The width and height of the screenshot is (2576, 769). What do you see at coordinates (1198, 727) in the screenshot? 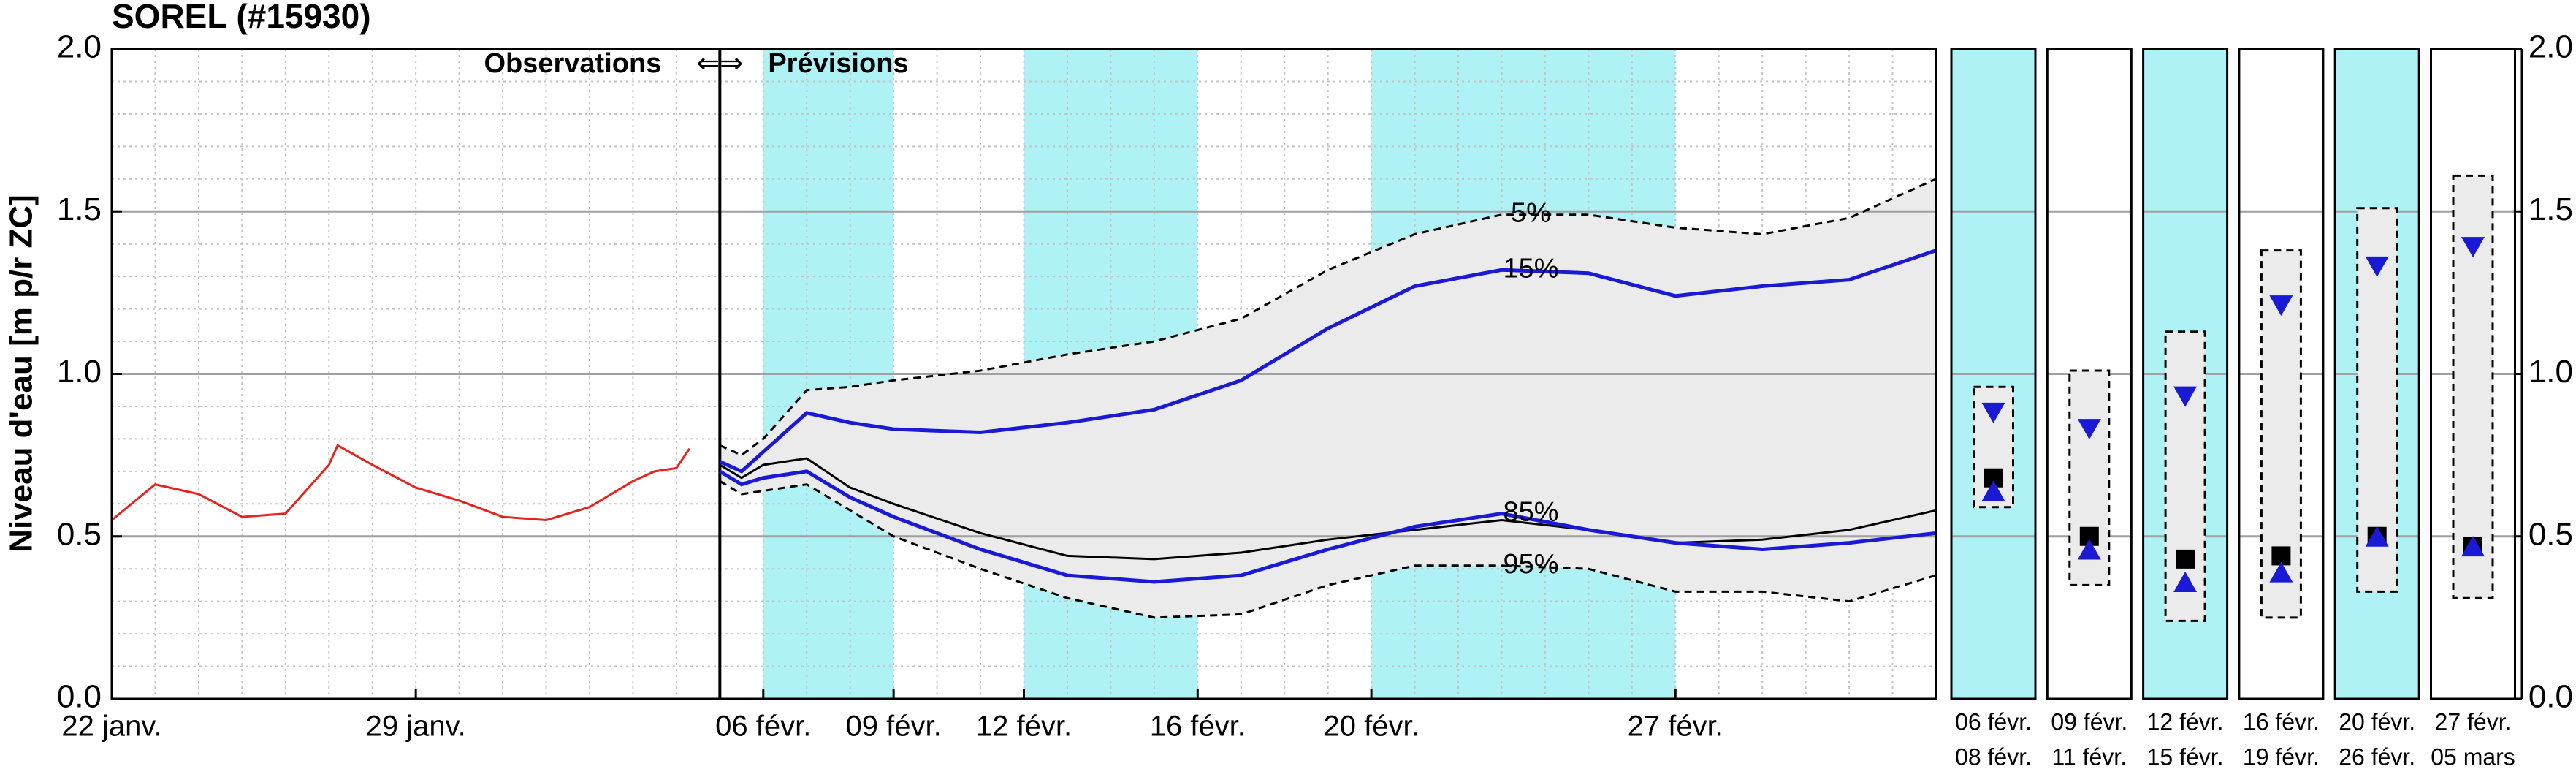
I see `x-tick-label: 16 févr.` at bounding box center [1198, 727].